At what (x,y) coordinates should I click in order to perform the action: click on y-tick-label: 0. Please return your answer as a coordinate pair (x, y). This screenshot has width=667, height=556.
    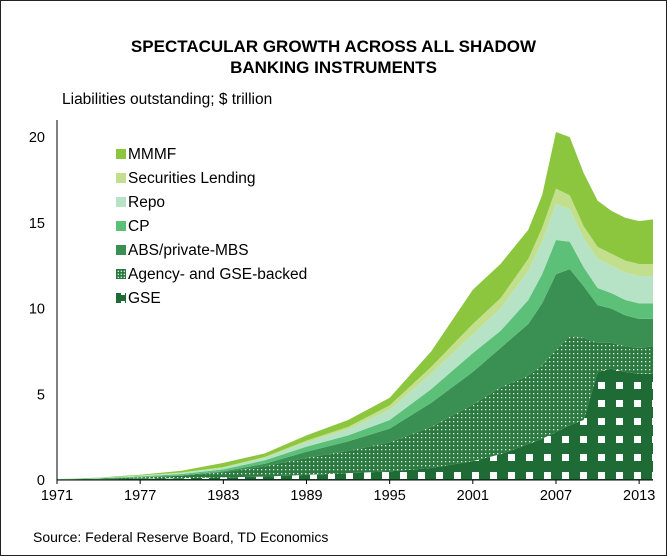
    Looking at the image, I should click on (41, 481).